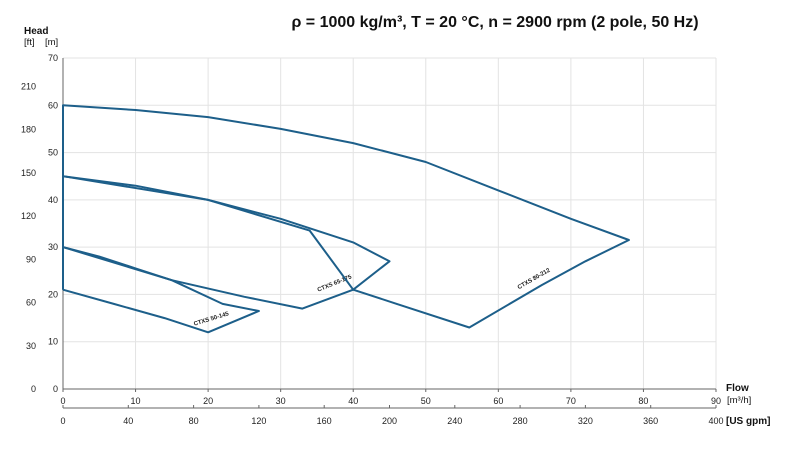  Describe the element at coordinates (585, 421) in the screenshot. I see `x-tick-label-usgpm: 320` at that location.